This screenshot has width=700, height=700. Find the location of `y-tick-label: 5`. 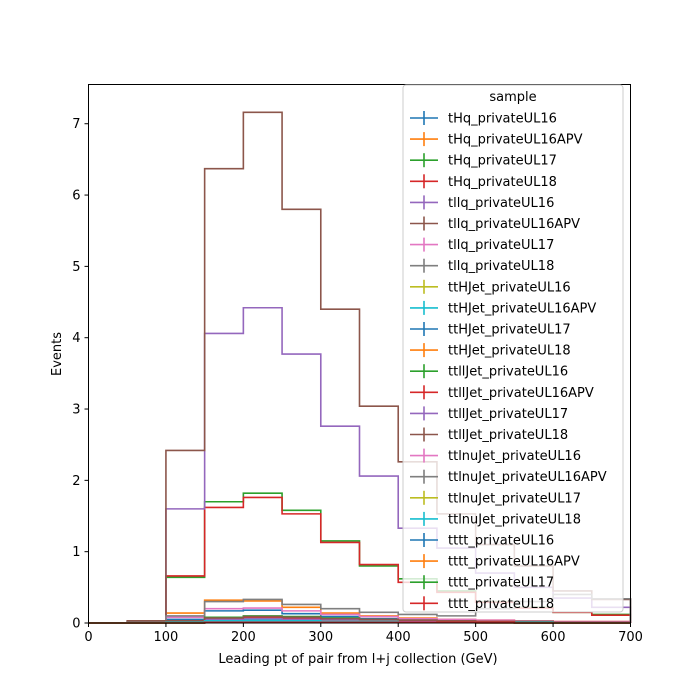

y-tick-label: 5 is located at coordinates (76, 267).